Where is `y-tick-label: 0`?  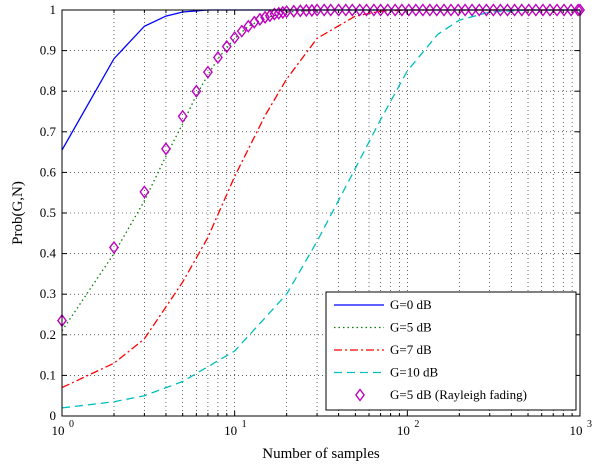
y-tick-label: 0 is located at coordinates (53, 415).